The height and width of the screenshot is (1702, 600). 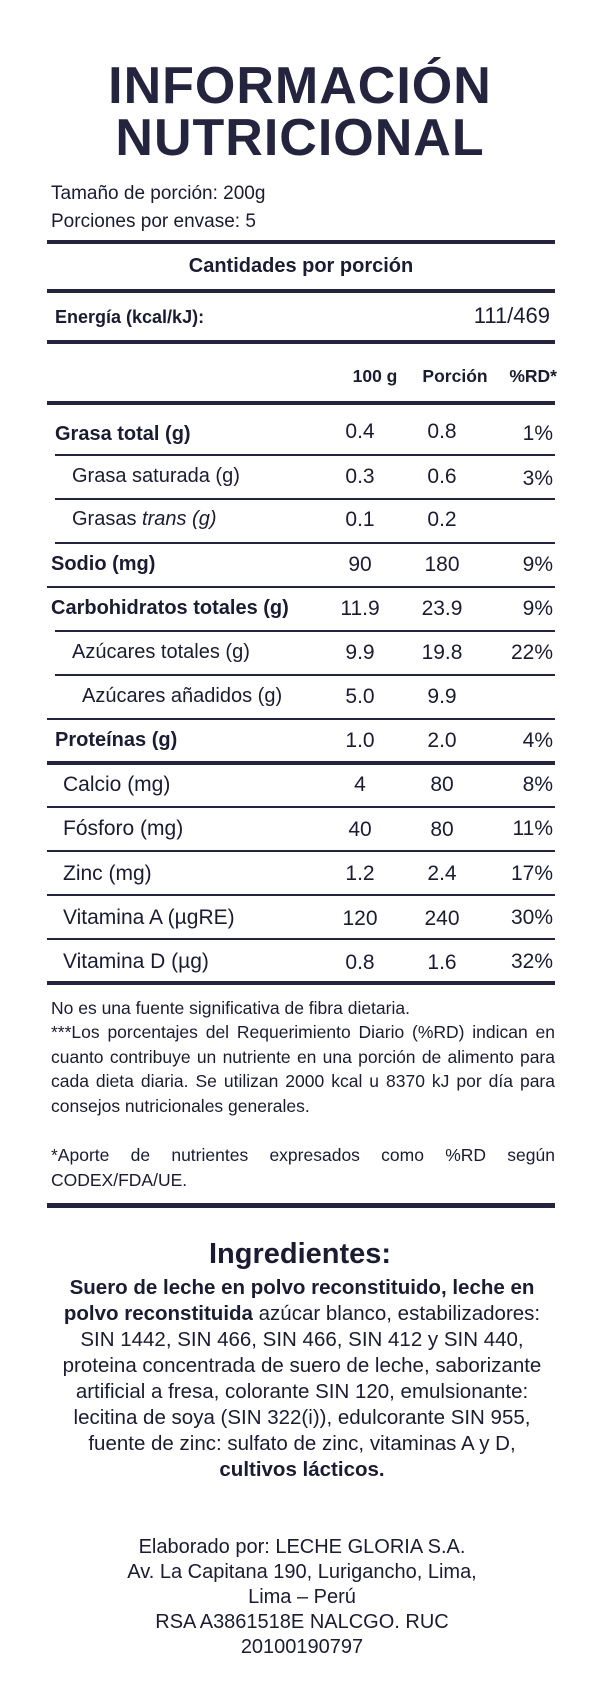 What do you see at coordinates (442, 564) in the screenshot?
I see `value-portion: 180` at bounding box center [442, 564].